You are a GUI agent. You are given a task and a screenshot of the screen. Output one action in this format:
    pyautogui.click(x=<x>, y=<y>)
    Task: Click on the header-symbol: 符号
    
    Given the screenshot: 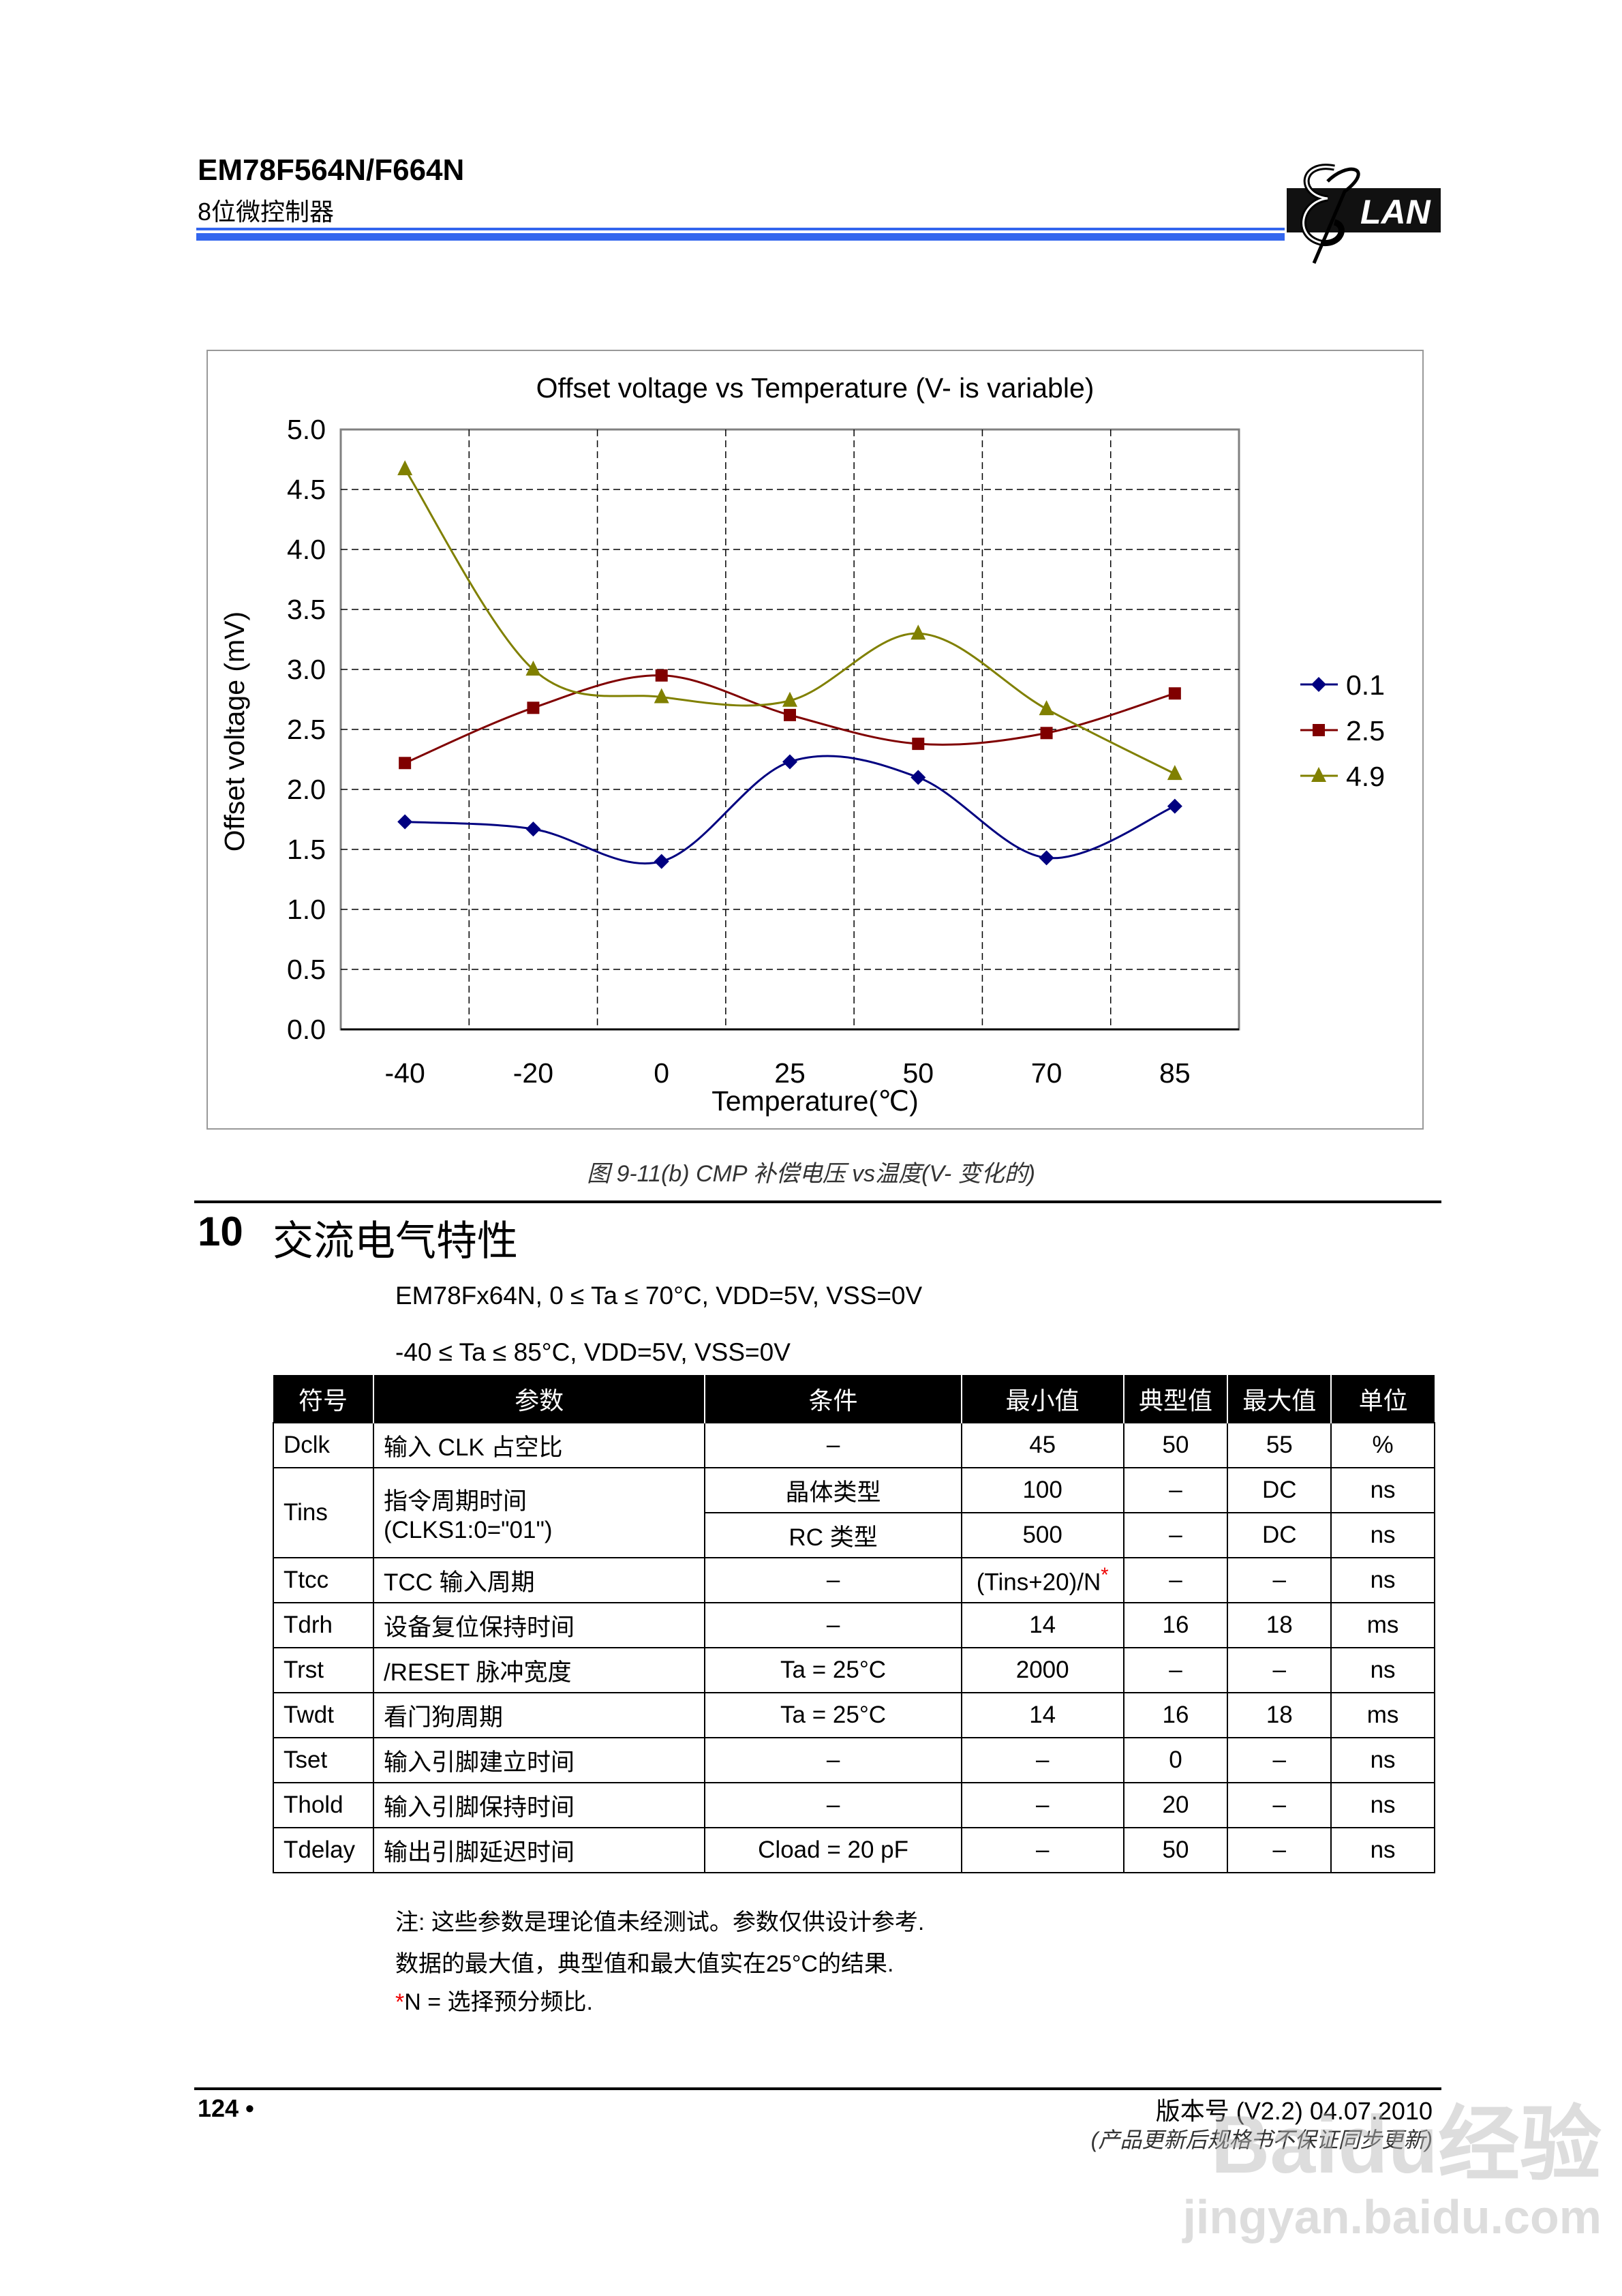 What is the action you would take?
    pyautogui.click(x=323, y=1399)
    